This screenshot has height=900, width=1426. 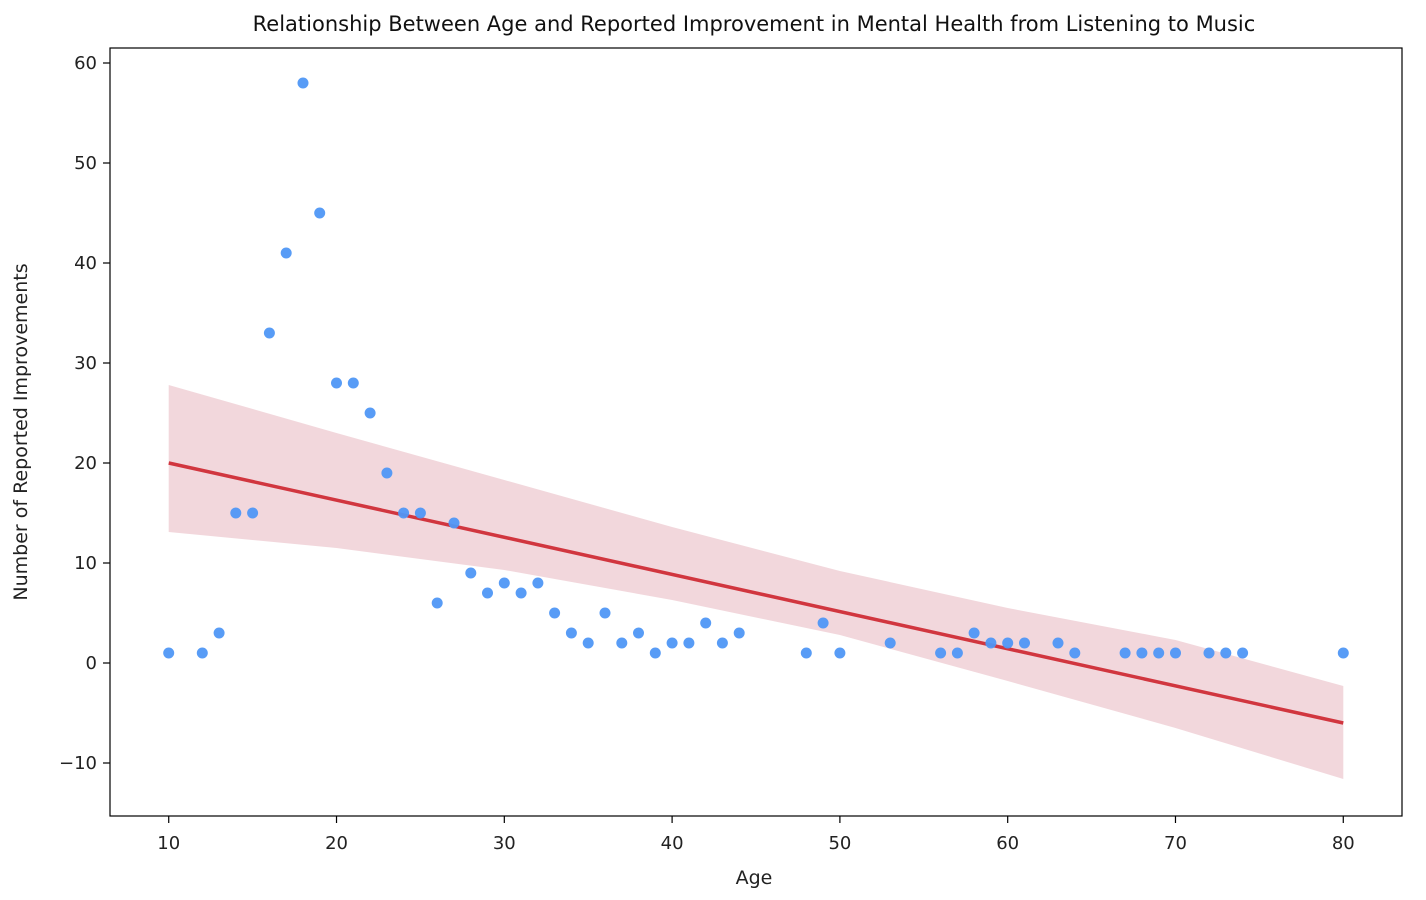 What do you see at coordinates (85, 363) in the screenshot?
I see `y-tick-label: 30` at bounding box center [85, 363].